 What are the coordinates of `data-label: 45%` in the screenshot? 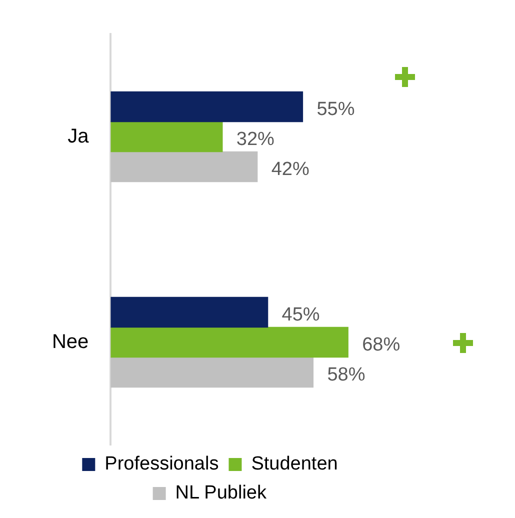 It's located at (301, 315).